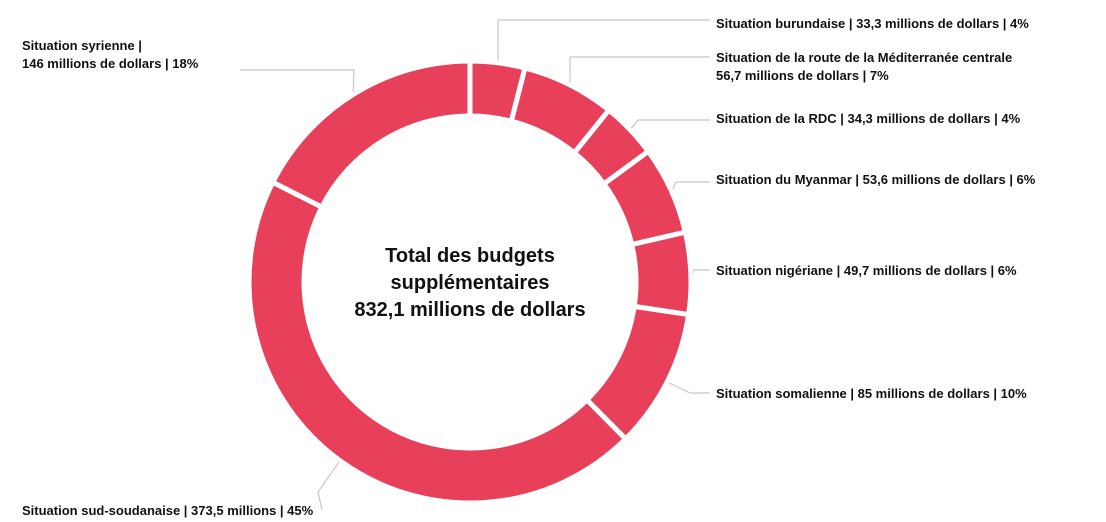 Image resolution: width=1106 pixels, height=522 pixels. Describe the element at coordinates (297, 81) in the screenshot. I see `leader-line-syria` at that location.